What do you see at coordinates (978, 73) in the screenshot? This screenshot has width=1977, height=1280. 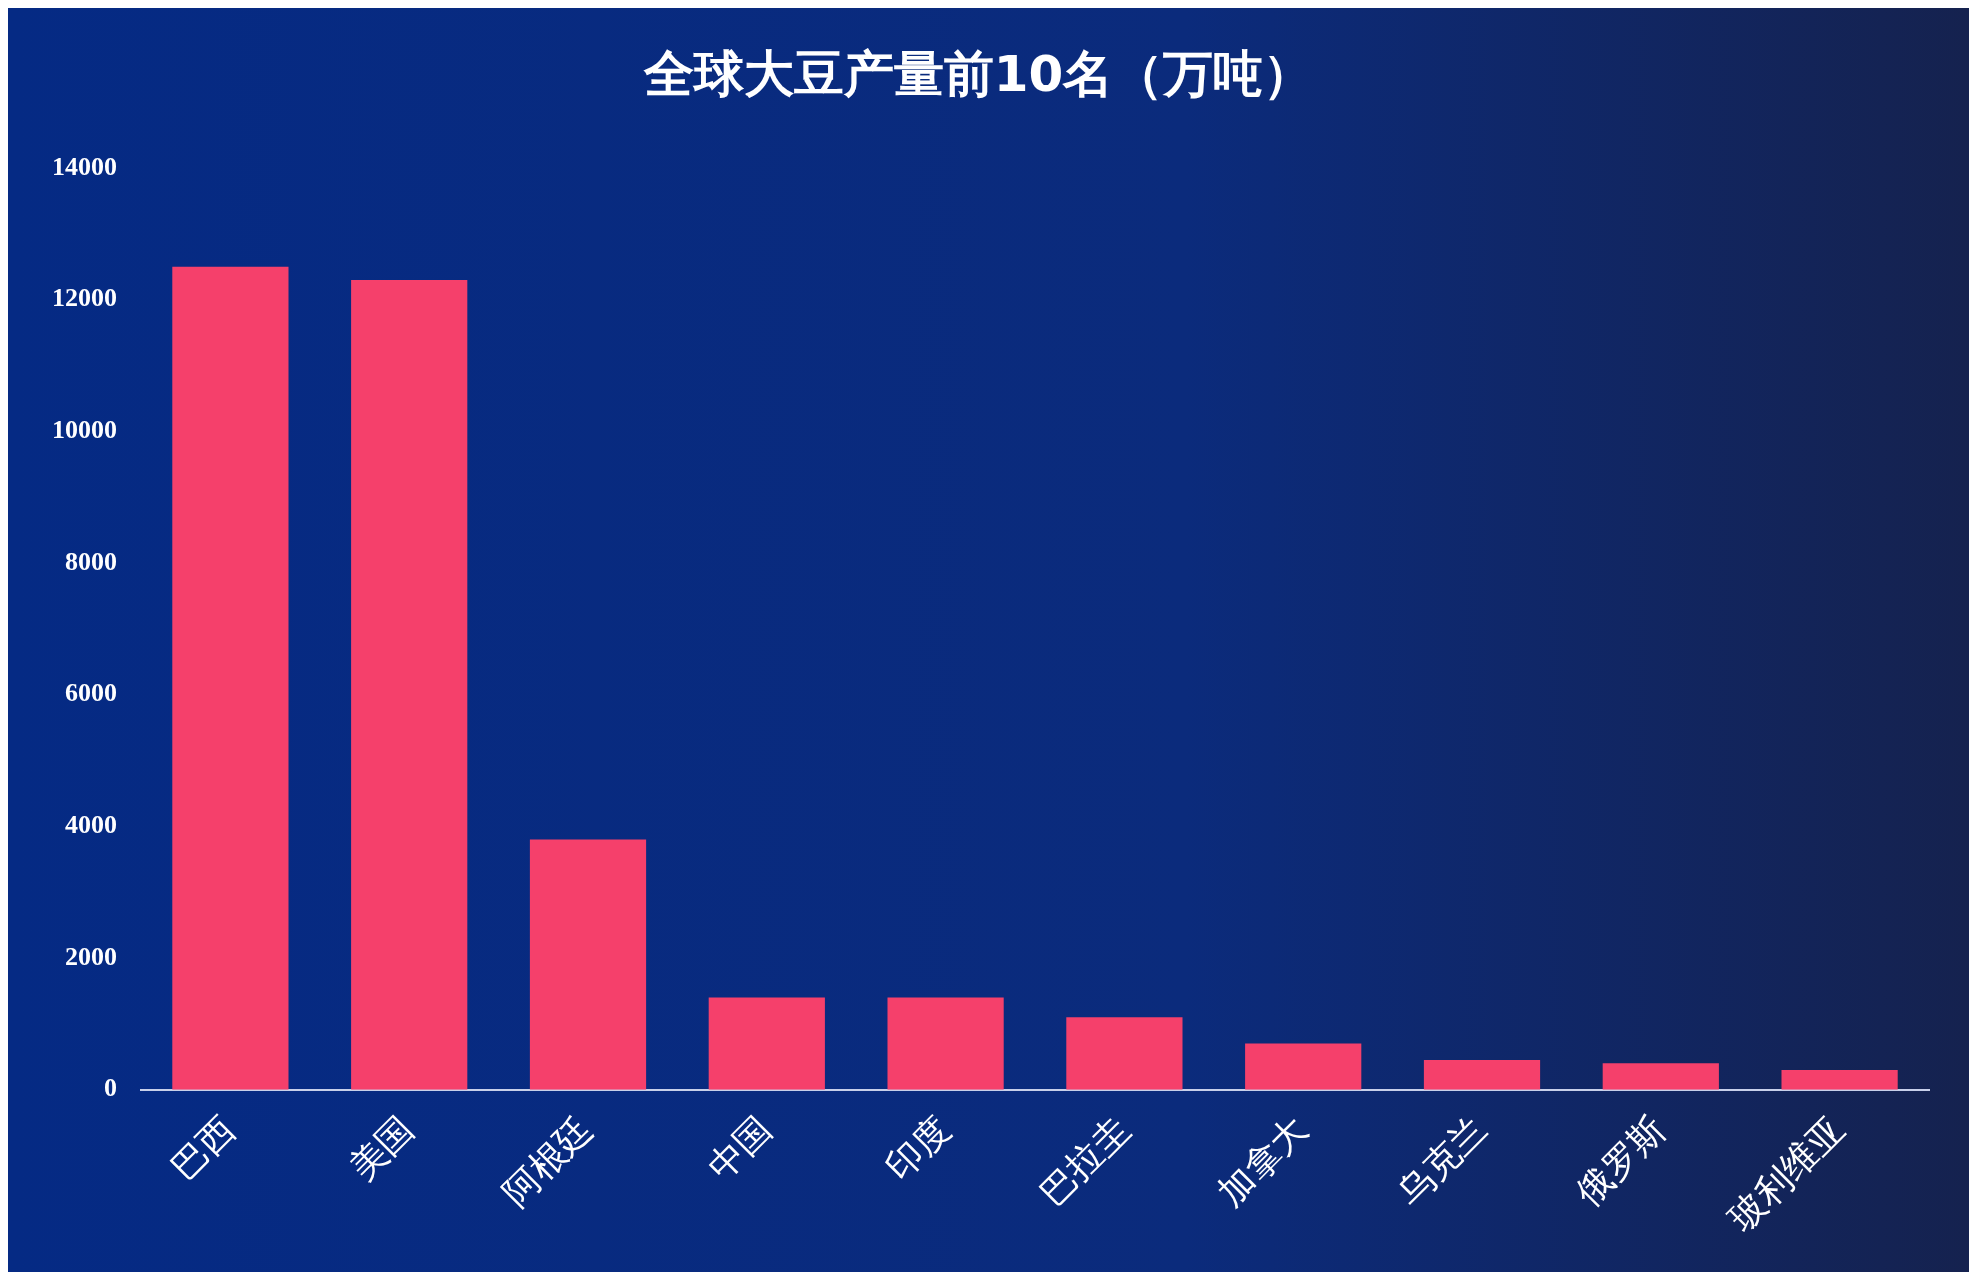 I see `chart-title: 全球大豆产量前10名（万吨）` at bounding box center [978, 73].